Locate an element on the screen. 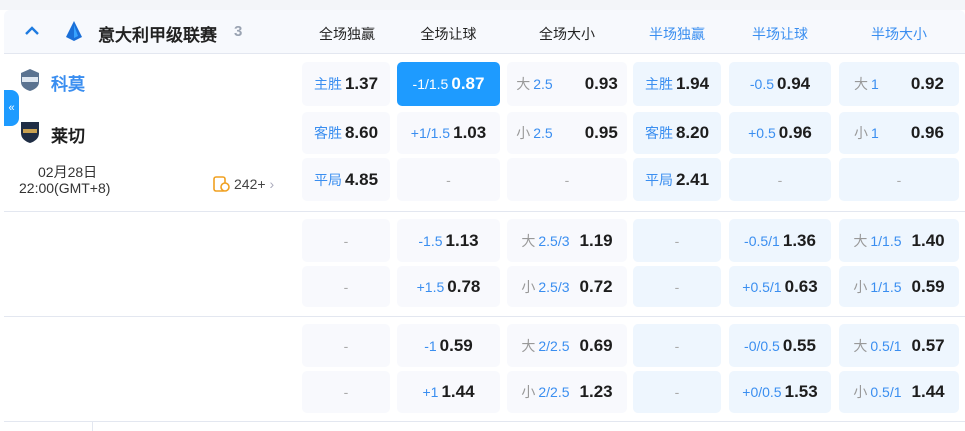 Image resolution: width=965 pixels, height=431 pixels. odds-line: 主胜 is located at coordinates (658, 84).